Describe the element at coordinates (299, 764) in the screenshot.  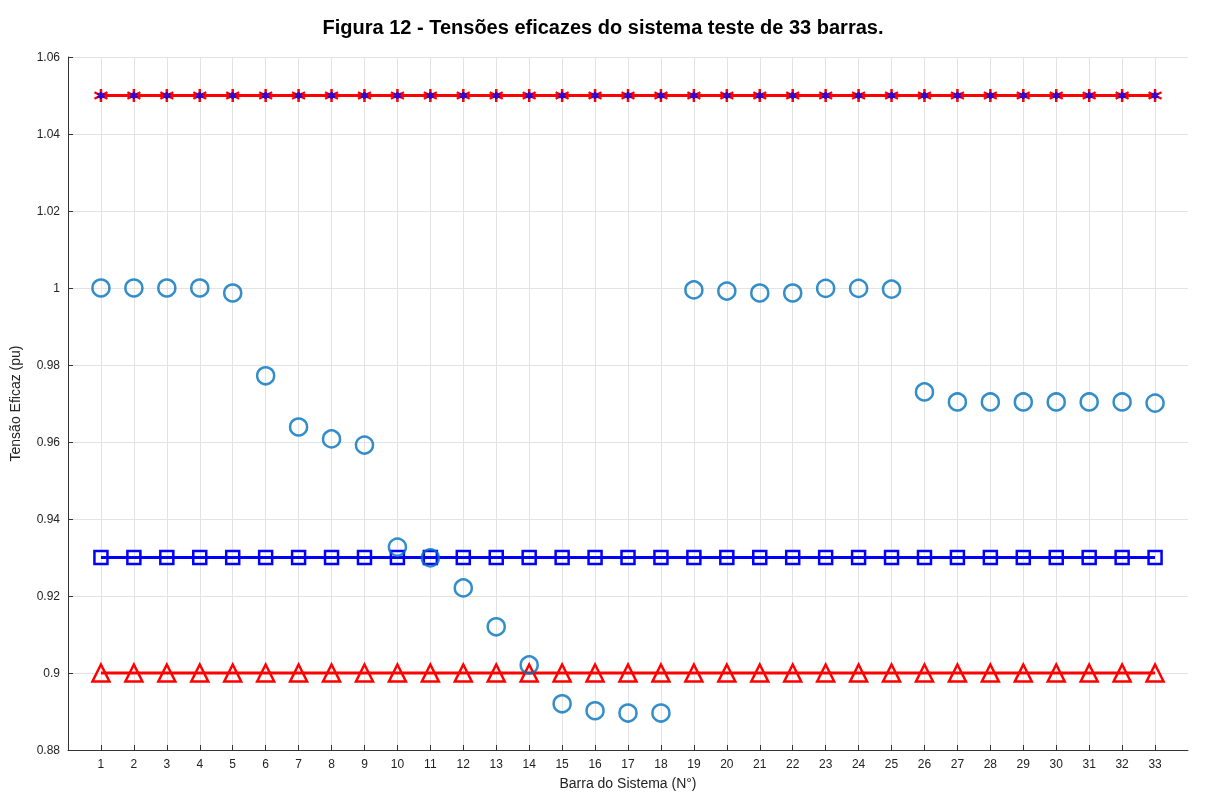
I see `x-tick-label: 7` at that location.